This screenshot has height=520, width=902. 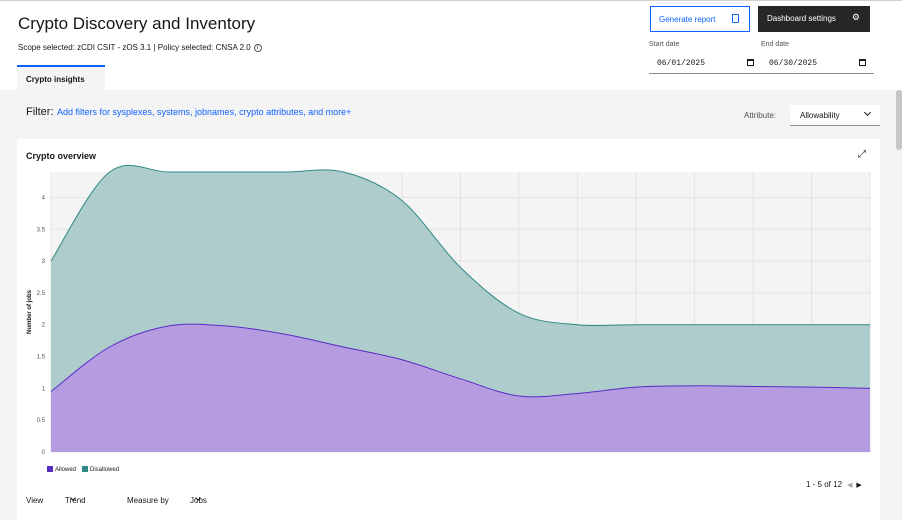 I want to click on card-title: Crypto overview, so click(x=61, y=156).